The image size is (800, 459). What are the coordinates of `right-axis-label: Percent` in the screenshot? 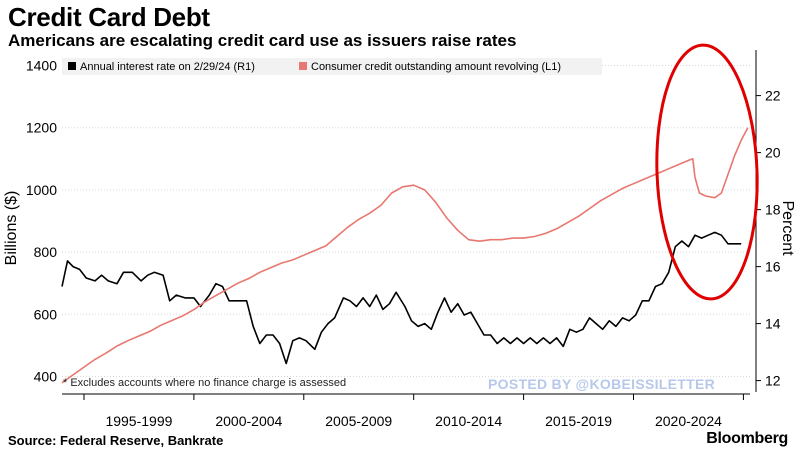 It's located at (787, 228).